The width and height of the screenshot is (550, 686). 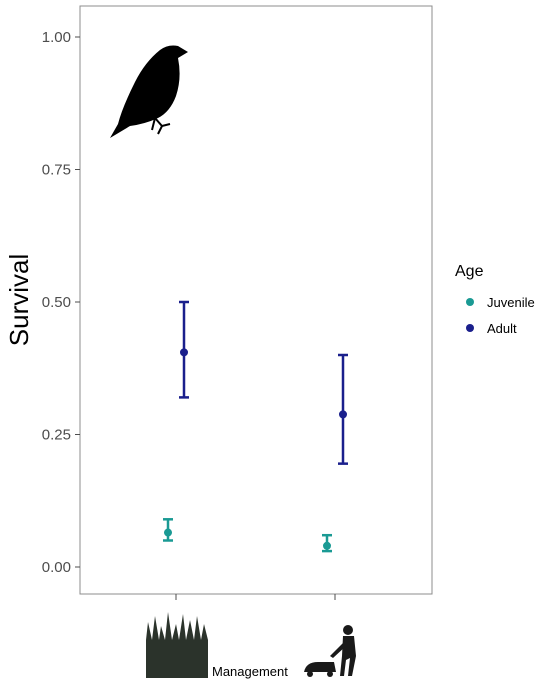 I want to click on series-layer, so click(x=255, y=426).